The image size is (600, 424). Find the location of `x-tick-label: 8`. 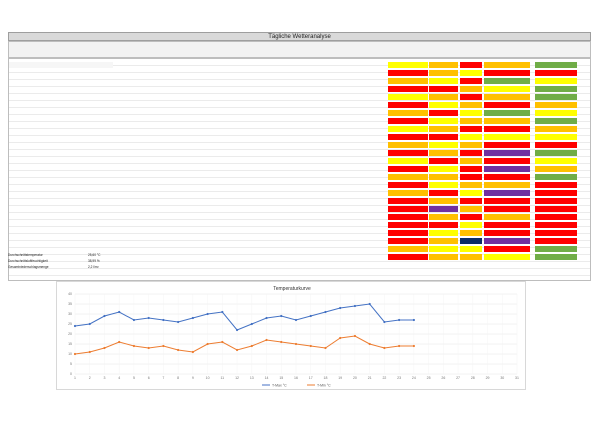

x-tick-label: 8 is located at coordinates (178, 378).